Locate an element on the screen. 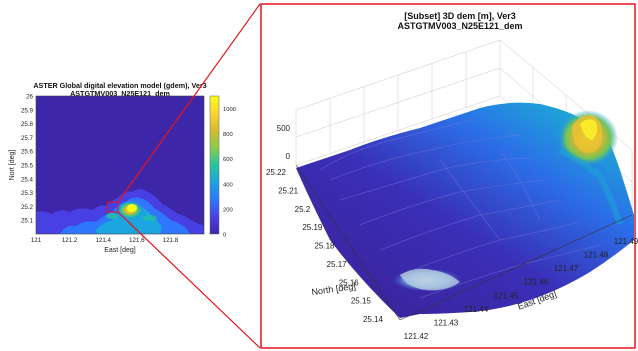  surface-3d-title: [Subset] 3D dem [m], Ver3 is located at coordinates (460, 16).